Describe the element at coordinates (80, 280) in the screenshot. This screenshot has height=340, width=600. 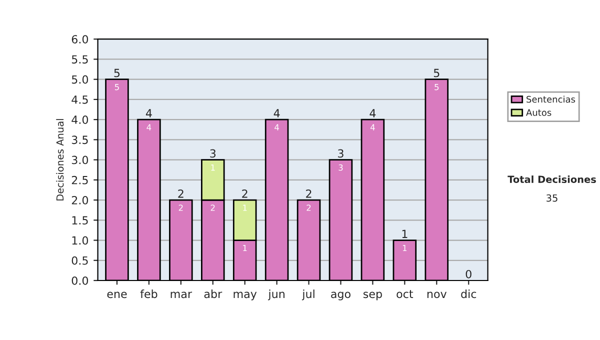
I see `text: 0.0` at that location.